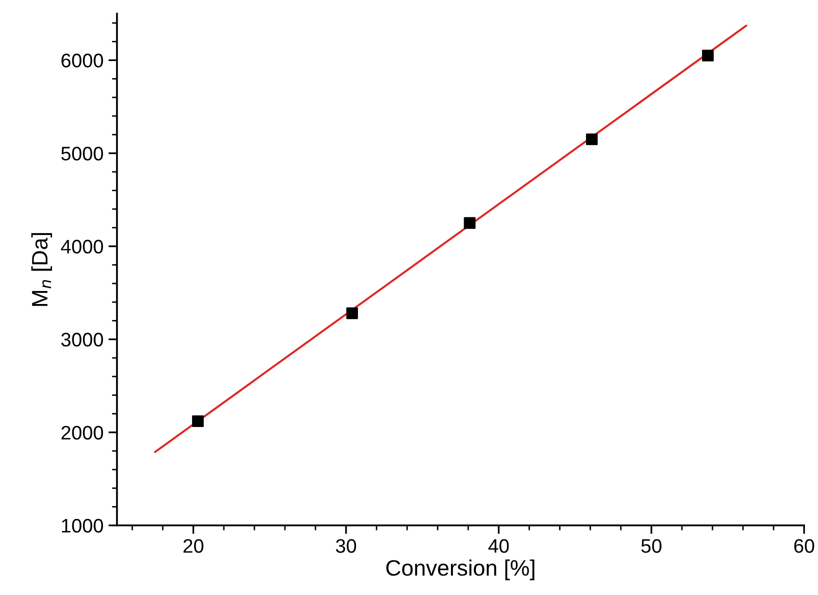  I want to click on x-tick-label: 30, so click(346, 546).